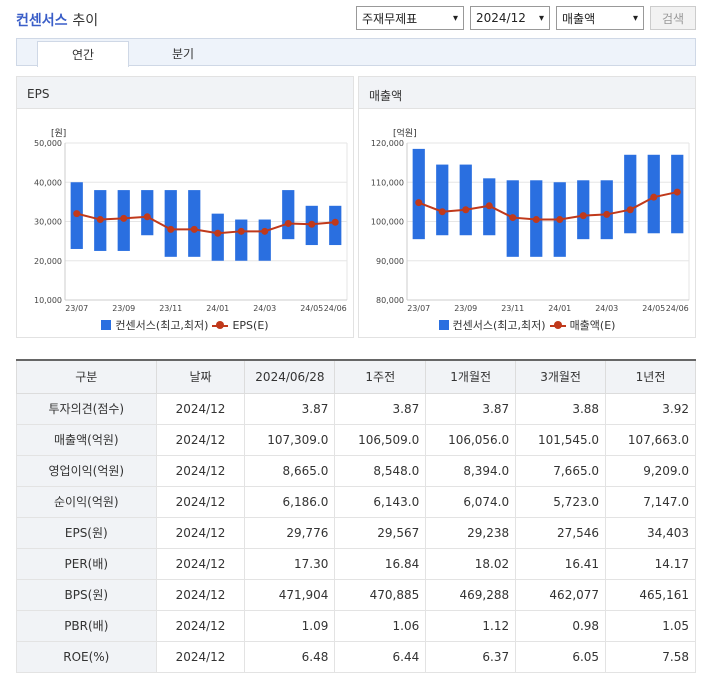 This screenshot has height=698, width=708. What do you see at coordinates (418, 308) in the screenshot?
I see `x-tick-label: 23/07` at bounding box center [418, 308].